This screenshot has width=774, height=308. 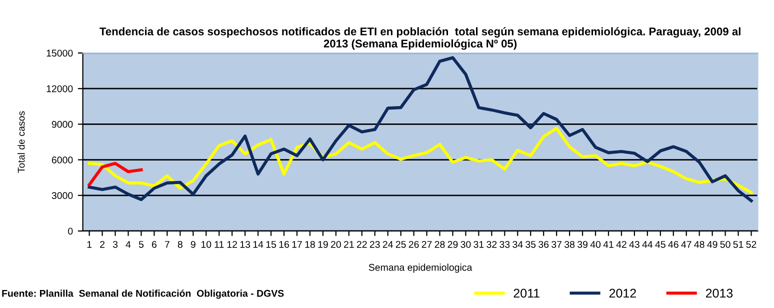 I want to click on x-tick-label: 47, so click(x=686, y=244).